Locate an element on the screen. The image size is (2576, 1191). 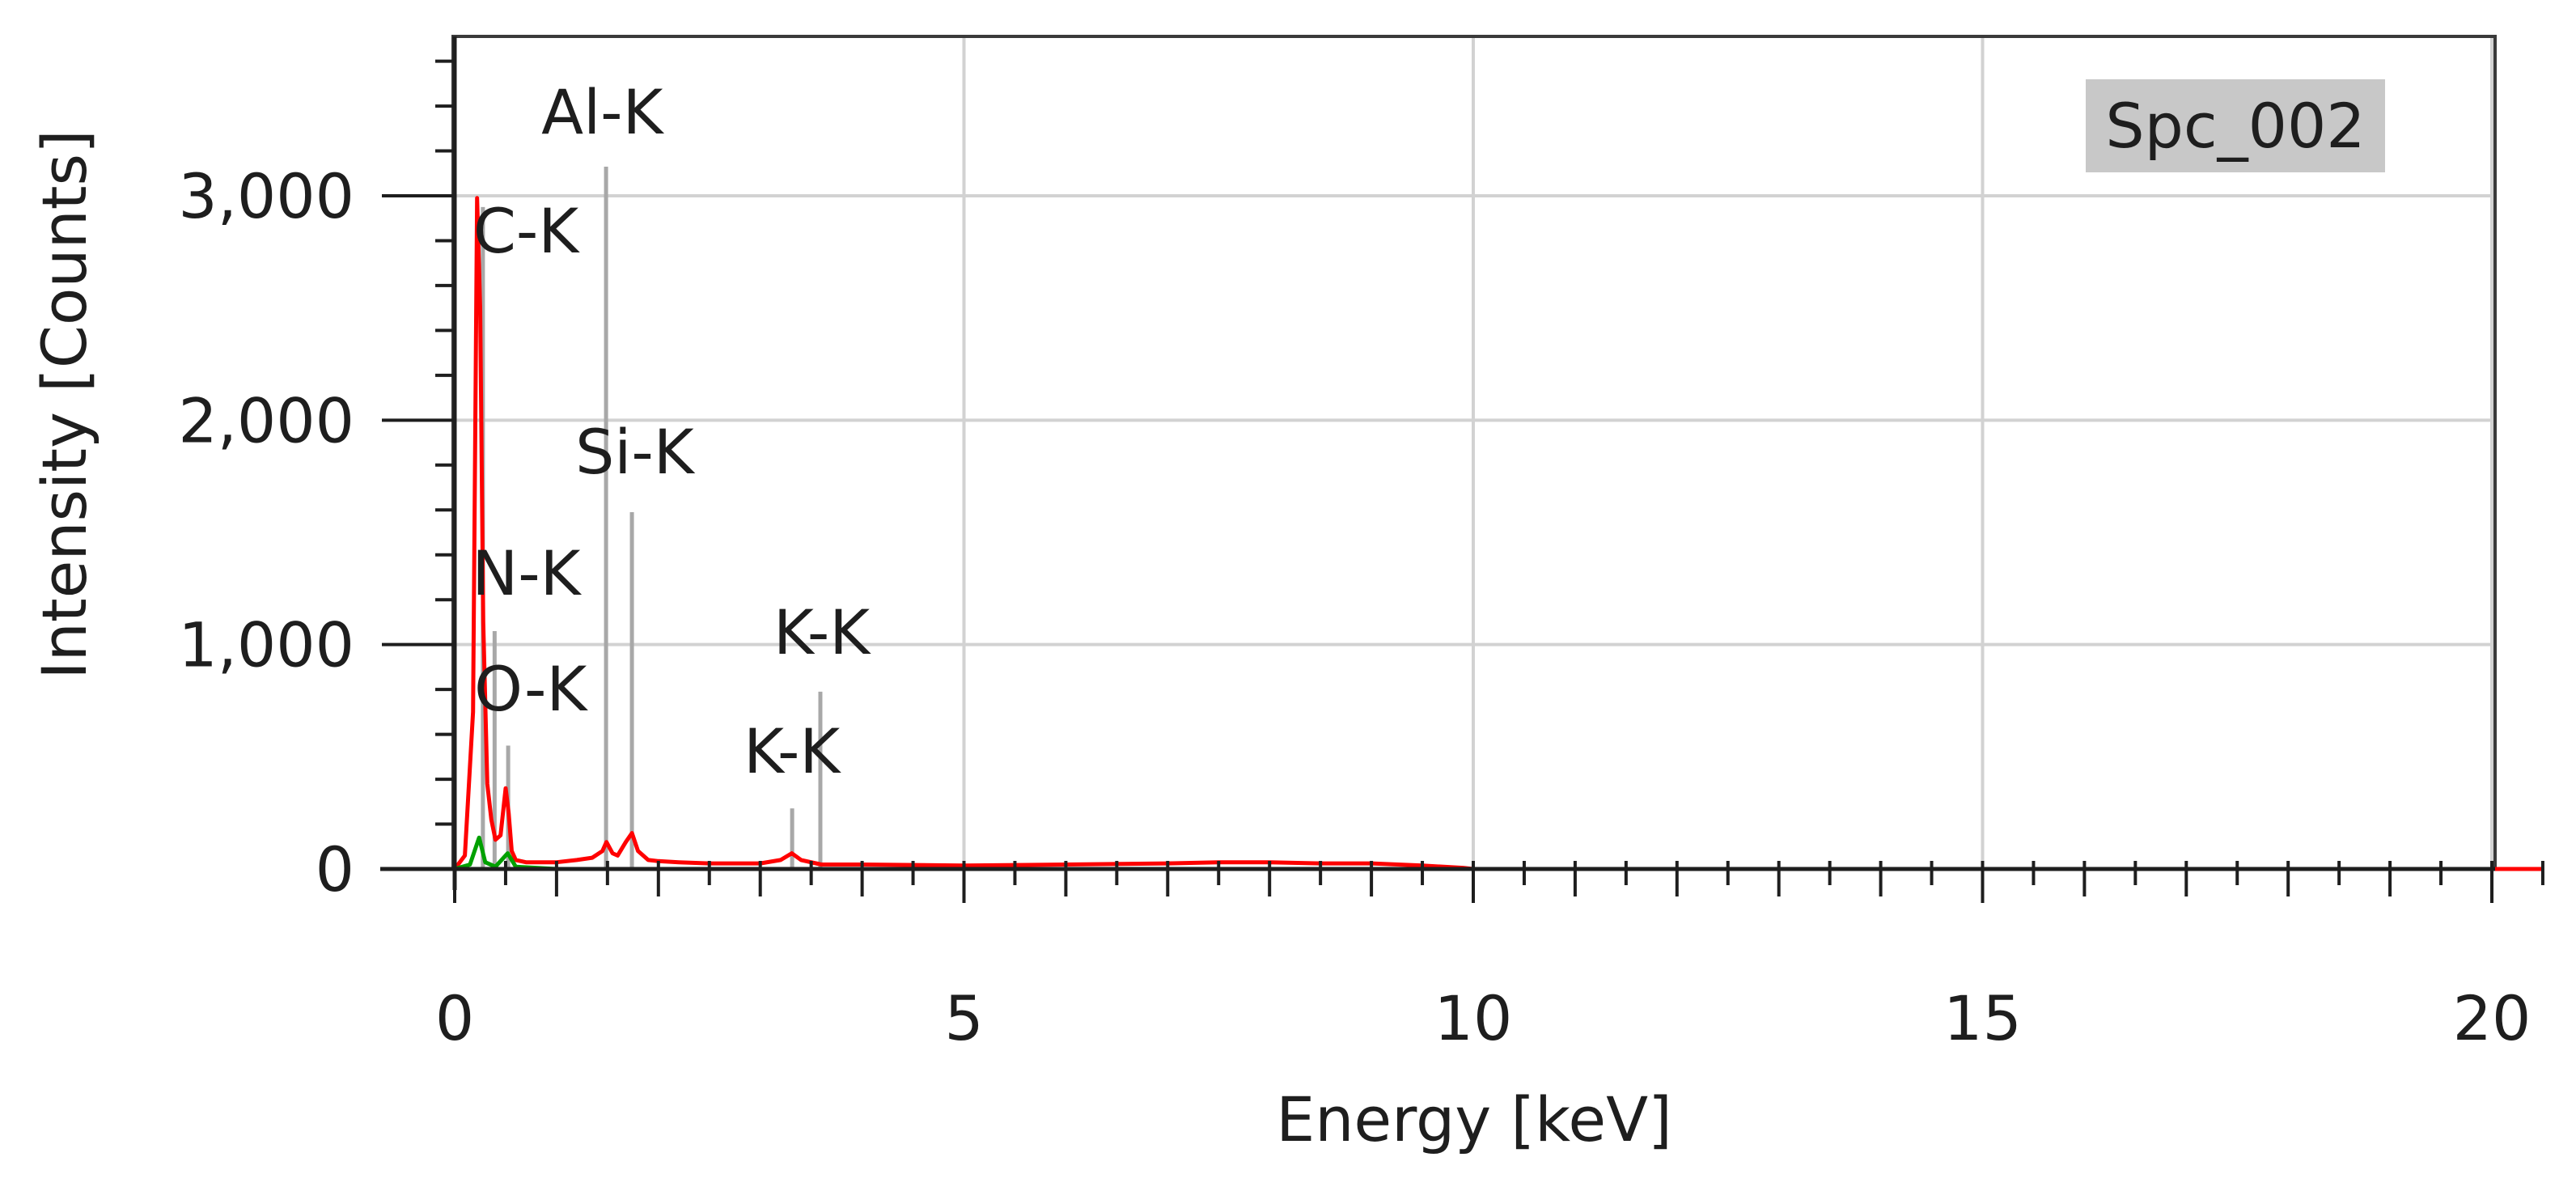
x-tick-label: 10 is located at coordinates (1473, 1018).